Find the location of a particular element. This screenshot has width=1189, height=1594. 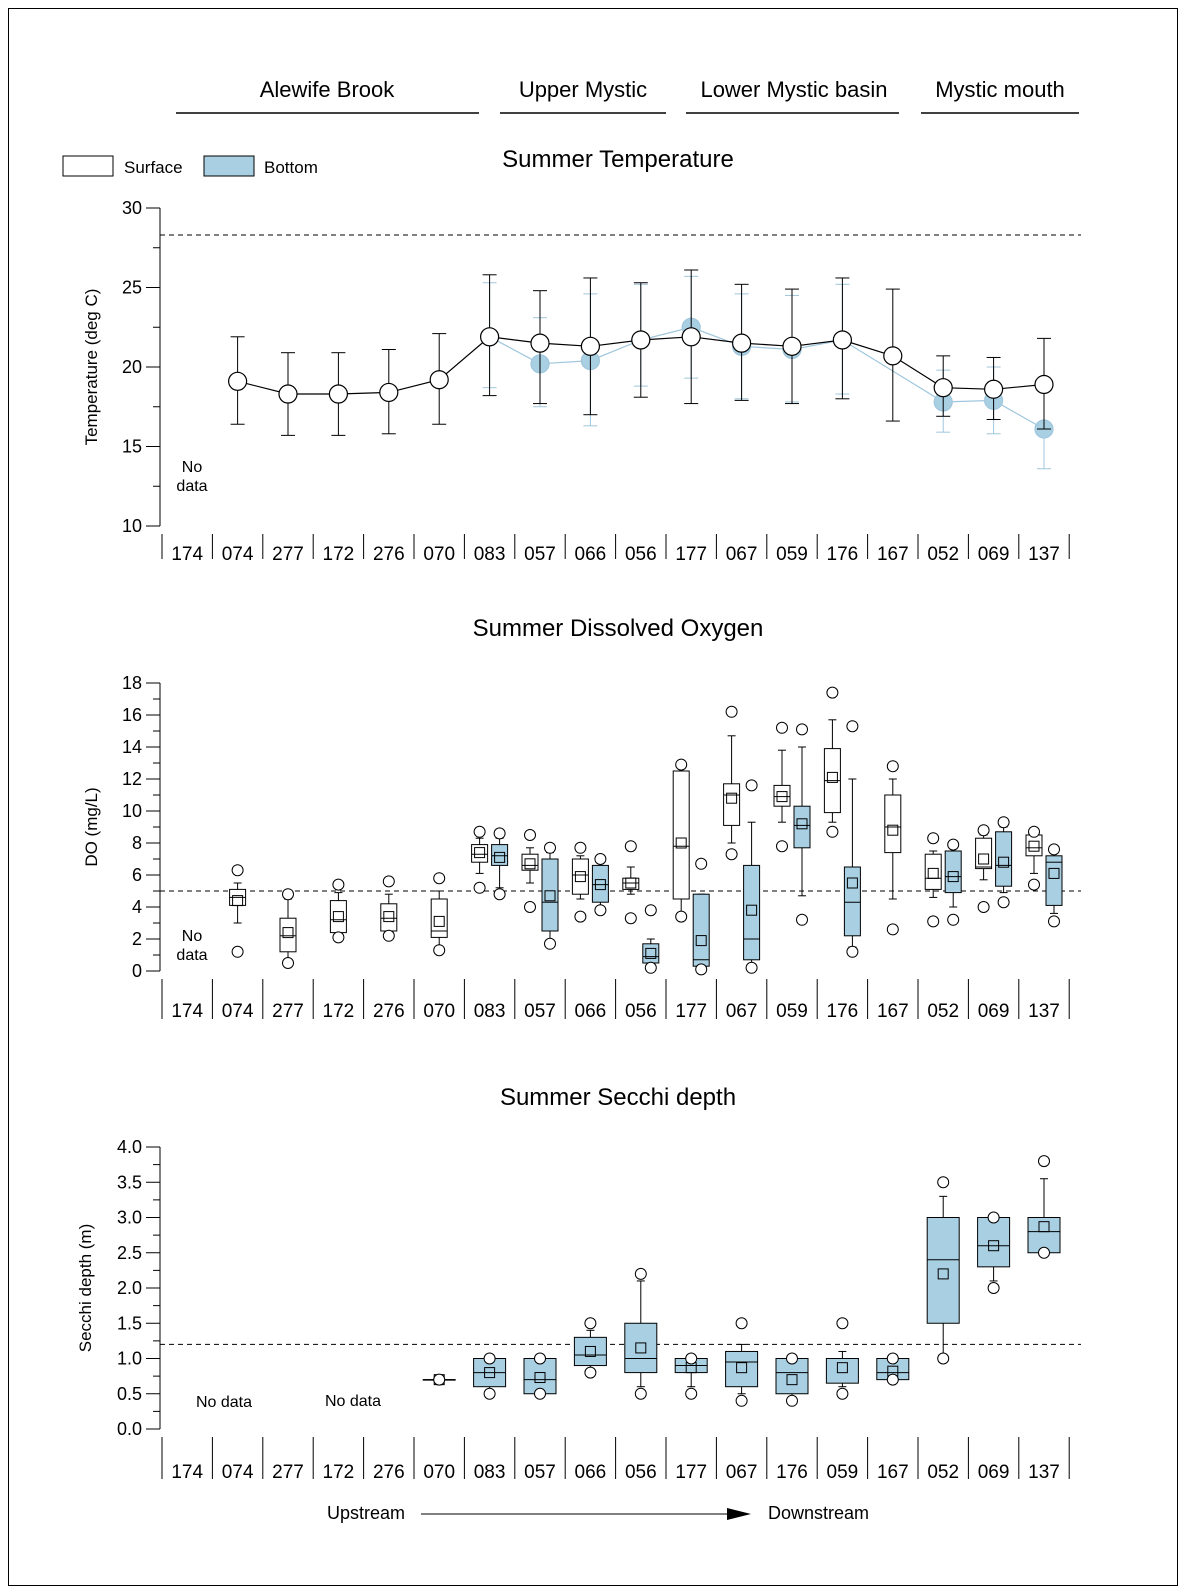

category-label: 167 is located at coordinates (893, 1472).